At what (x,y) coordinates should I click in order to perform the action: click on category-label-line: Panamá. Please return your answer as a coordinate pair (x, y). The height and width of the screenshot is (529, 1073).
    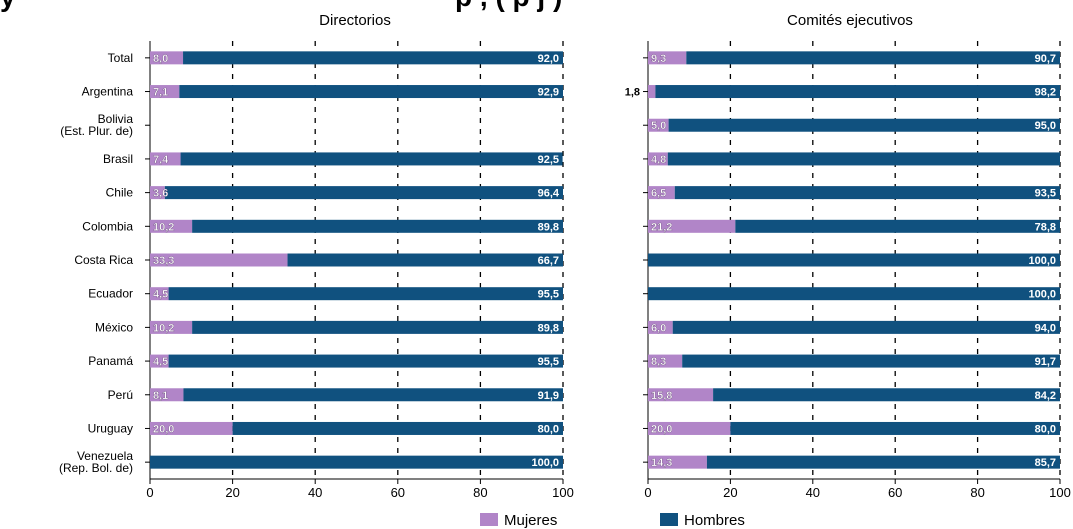
    Looking at the image, I should click on (110, 361).